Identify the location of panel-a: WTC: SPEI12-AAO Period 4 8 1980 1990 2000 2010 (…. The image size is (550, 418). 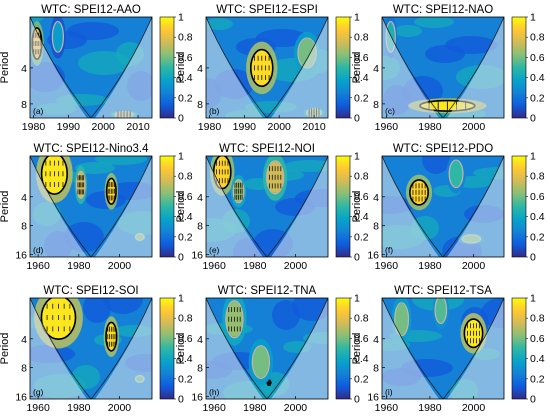
(96, 68).